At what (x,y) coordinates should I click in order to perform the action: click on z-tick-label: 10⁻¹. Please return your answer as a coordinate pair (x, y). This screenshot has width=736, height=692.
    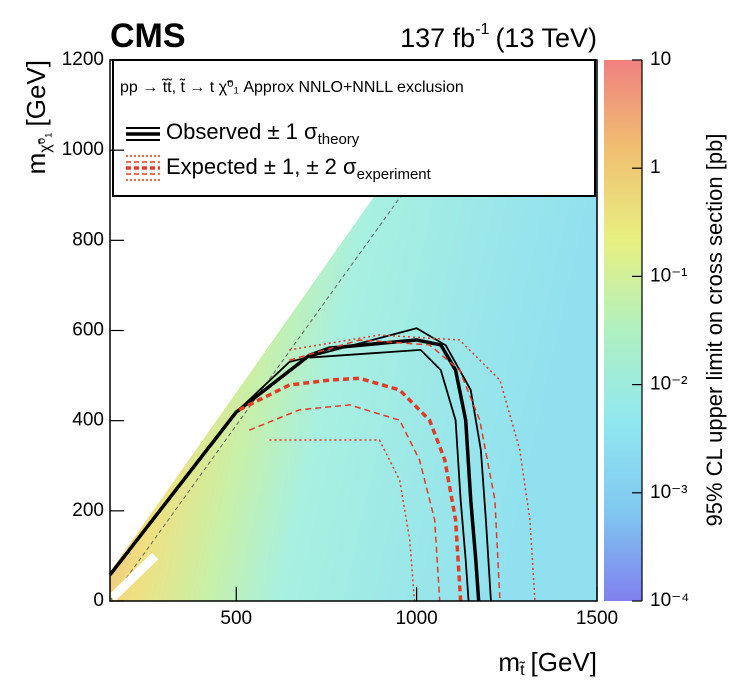
    Looking at the image, I should click on (669, 275).